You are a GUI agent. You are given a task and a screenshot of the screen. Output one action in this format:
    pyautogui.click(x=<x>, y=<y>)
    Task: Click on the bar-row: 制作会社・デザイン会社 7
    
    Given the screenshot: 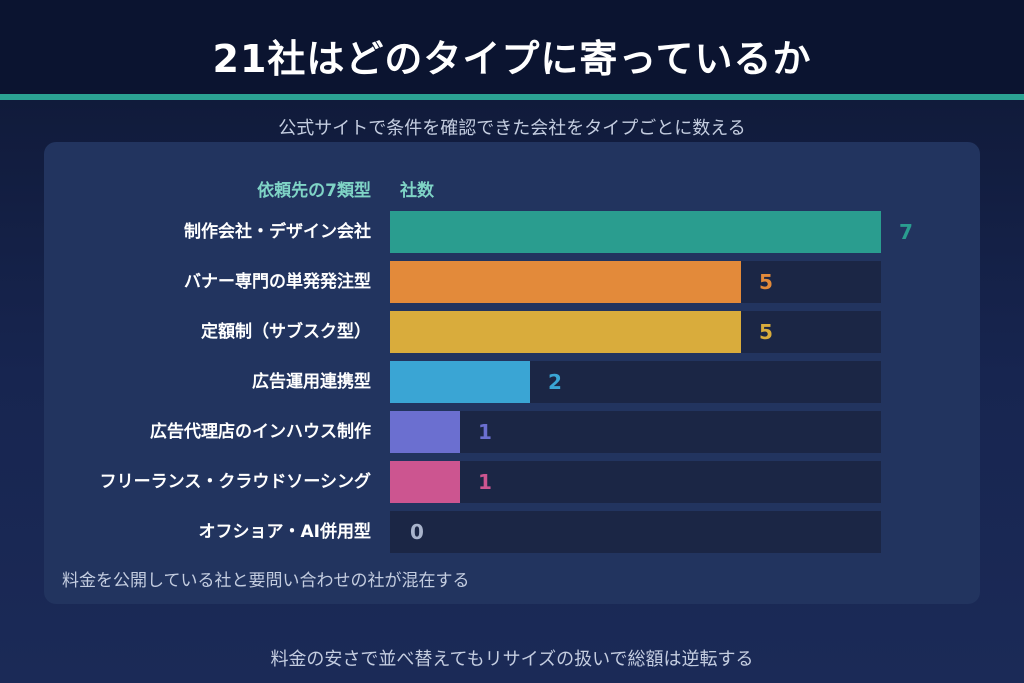 What is the action you would take?
    pyautogui.click(x=512, y=232)
    